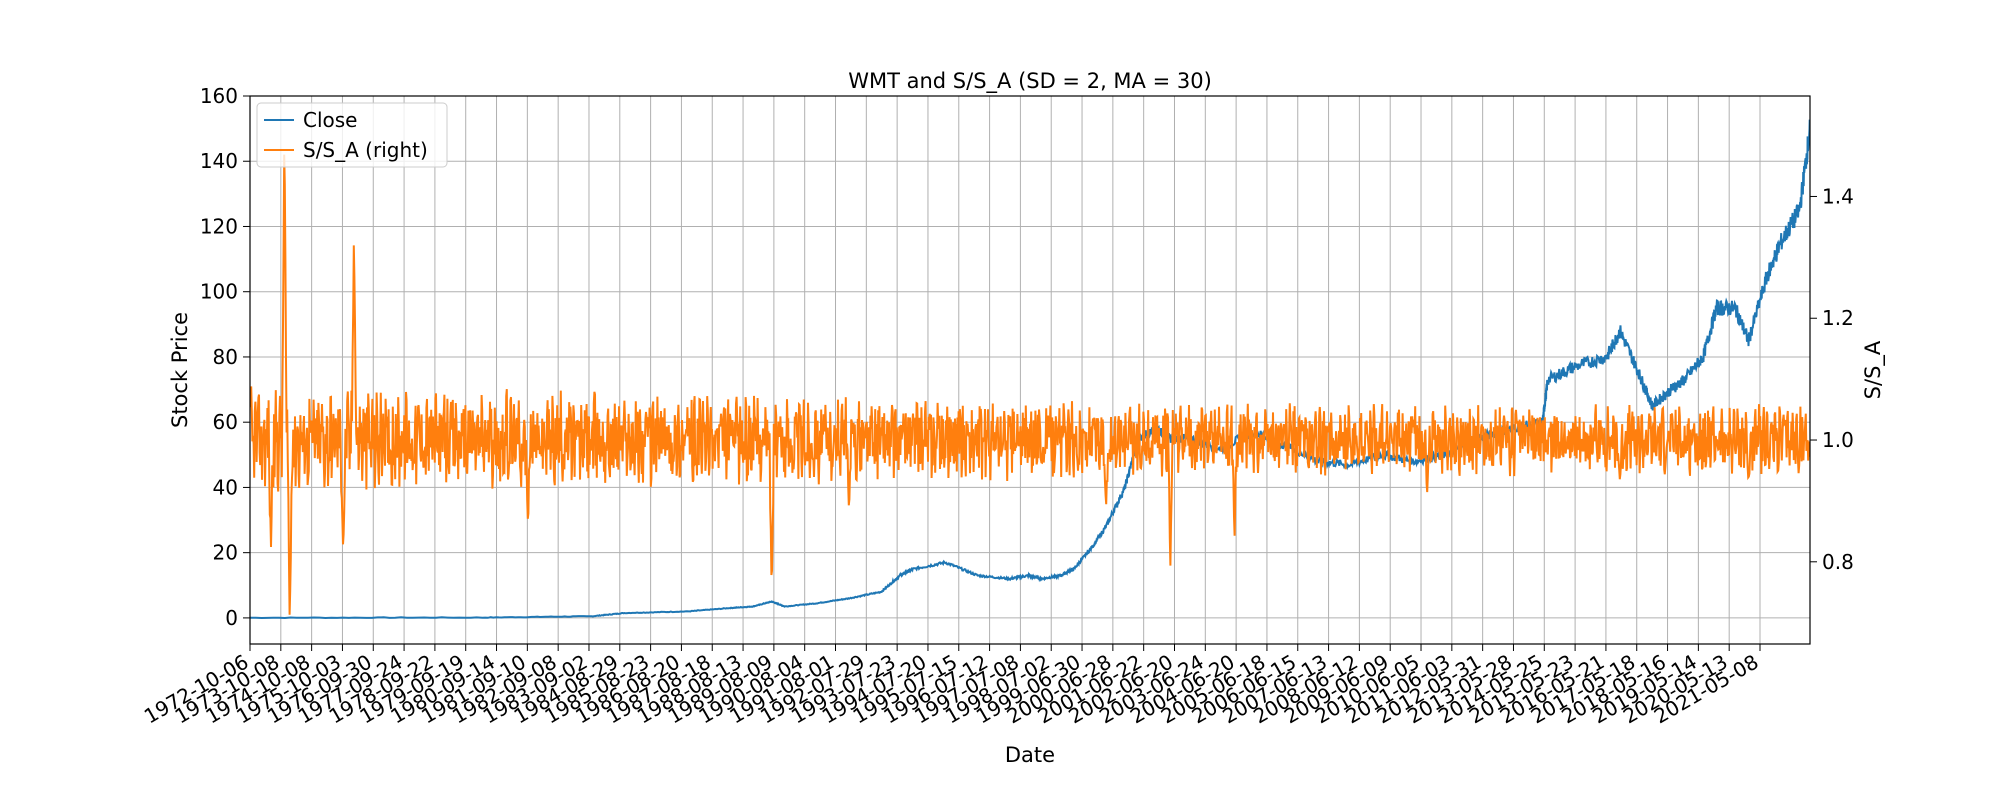 The image size is (2000, 800). I want to click on y-tick-label: 60, so click(225, 422).